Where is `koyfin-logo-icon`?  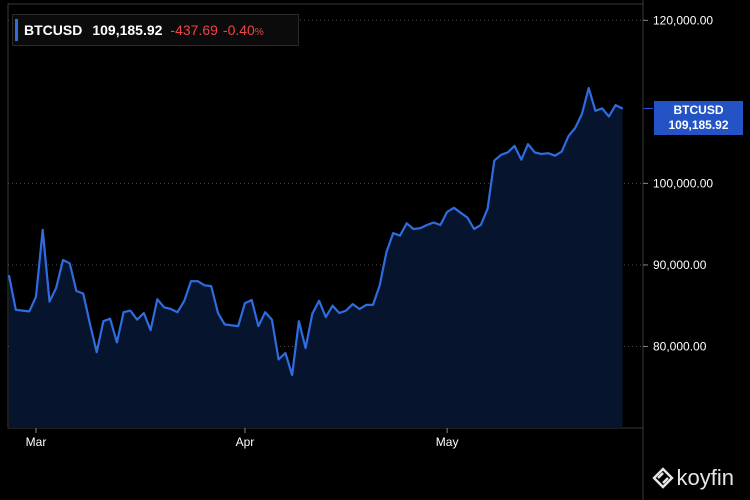 koyfin-logo-icon is located at coordinates (662, 478).